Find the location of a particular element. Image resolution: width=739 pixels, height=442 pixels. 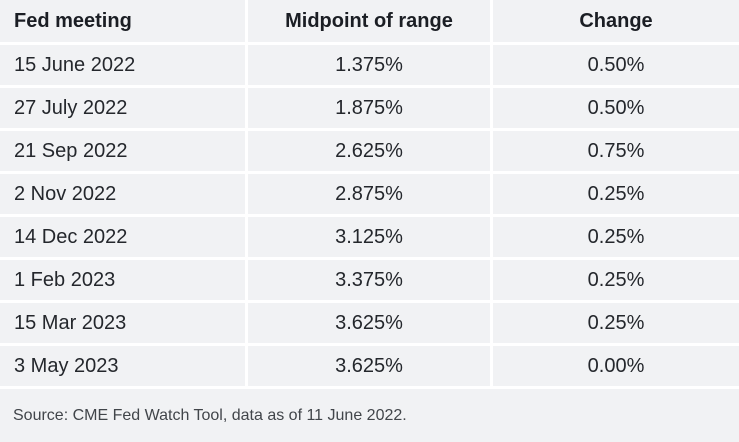

table-header-row: Fed meeting Midpoint of range Change is located at coordinates (369, 22).